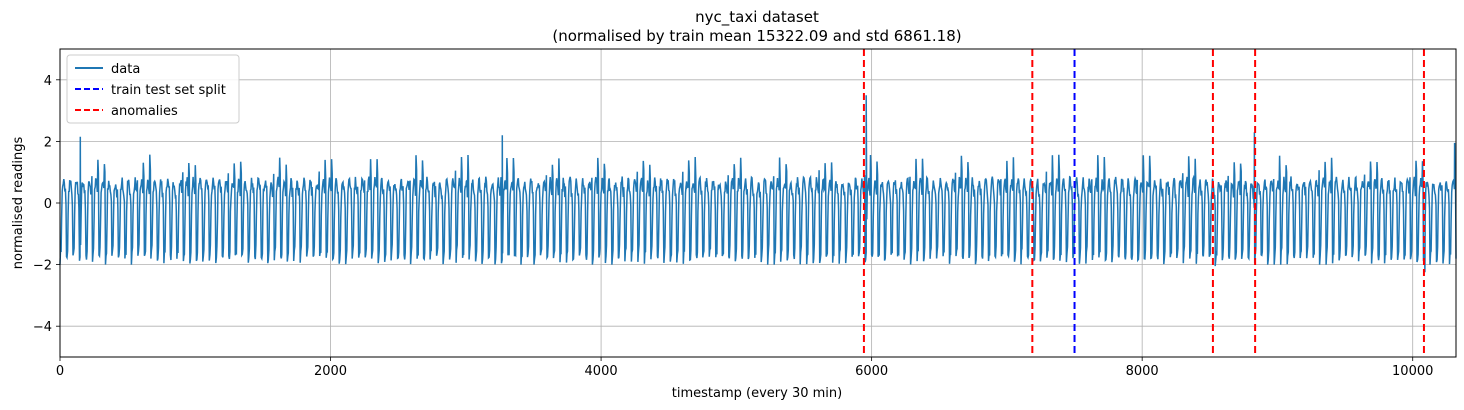 Image resolution: width=1464 pixels, height=410 pixels. What do you see at coordinates (168, 90) in the screenshot?
I see `legend-label: train test set split` at bounding box center [168, 90].